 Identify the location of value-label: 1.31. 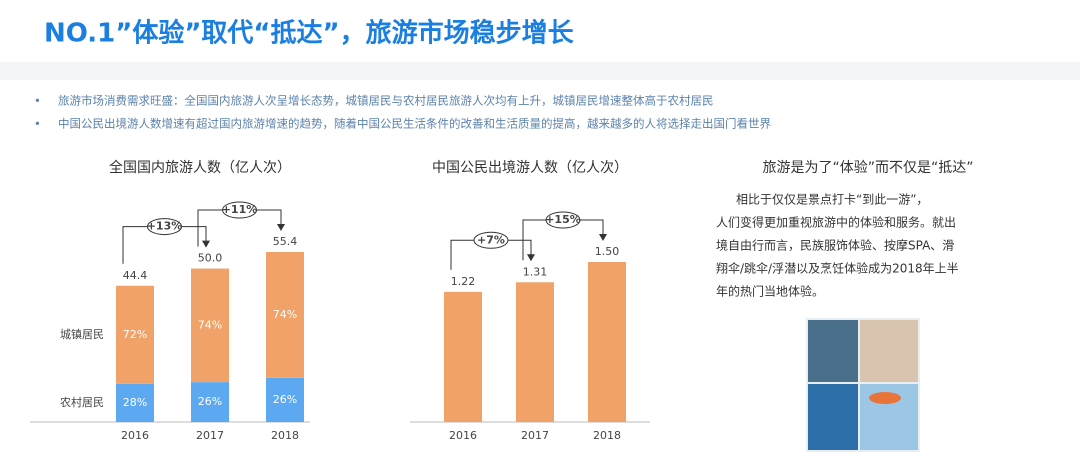
(535, 271).